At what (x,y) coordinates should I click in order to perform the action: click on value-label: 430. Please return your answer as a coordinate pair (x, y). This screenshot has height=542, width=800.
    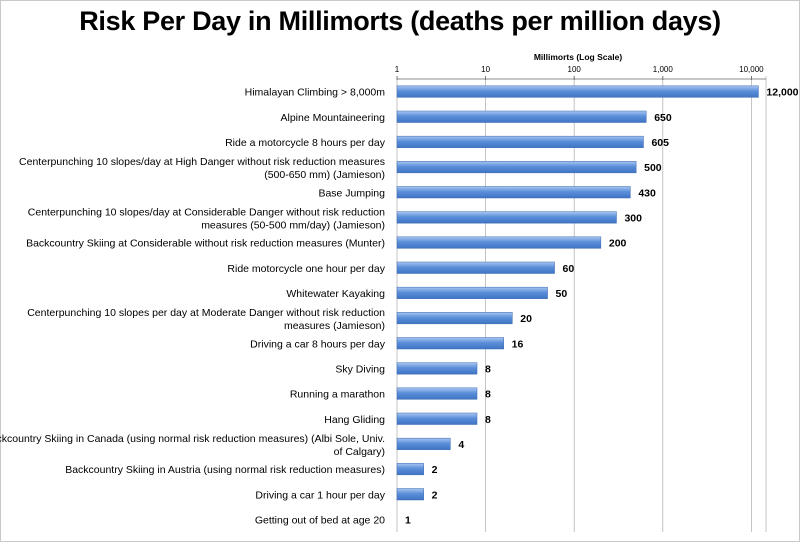
    Looking at the image, I should click on (647, 193).